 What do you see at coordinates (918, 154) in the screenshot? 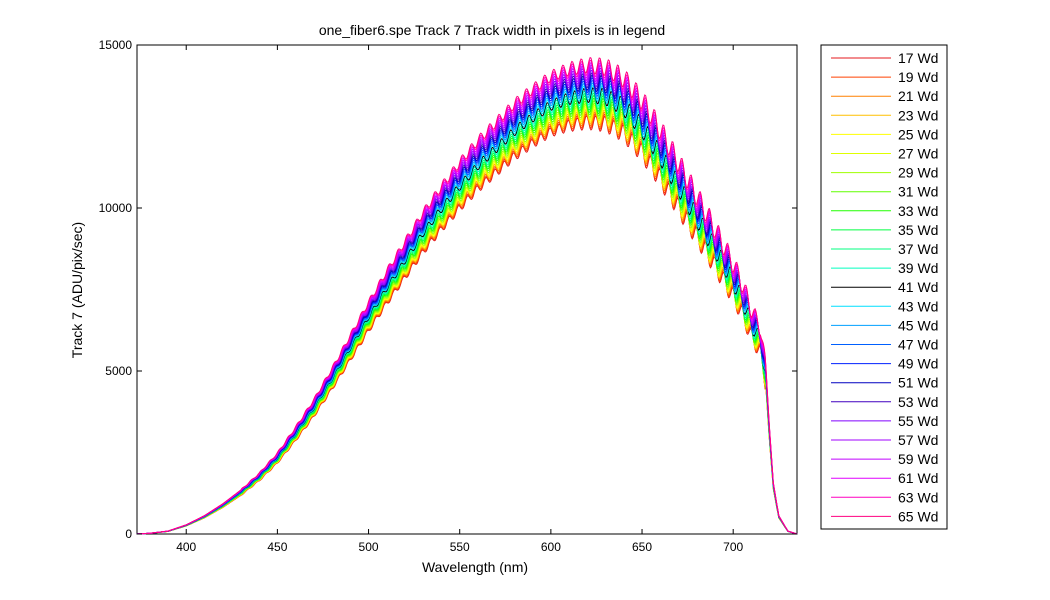
I see `legend-label: 27 Wd` at bounding box center [918, 154].